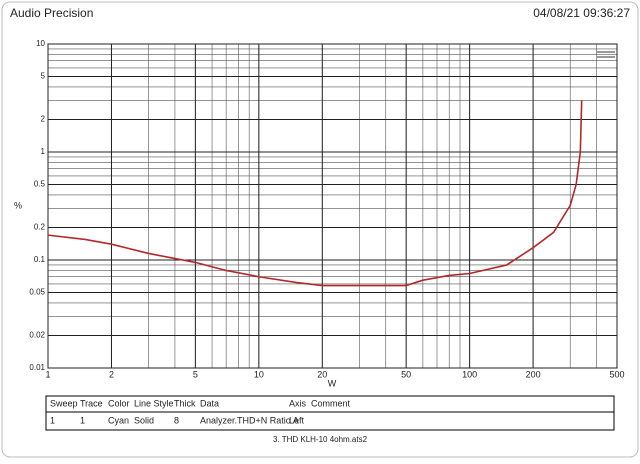 This screenshot has height=464, width=640. I want to click on y-tick-label: 0.2, so click(40, 227).